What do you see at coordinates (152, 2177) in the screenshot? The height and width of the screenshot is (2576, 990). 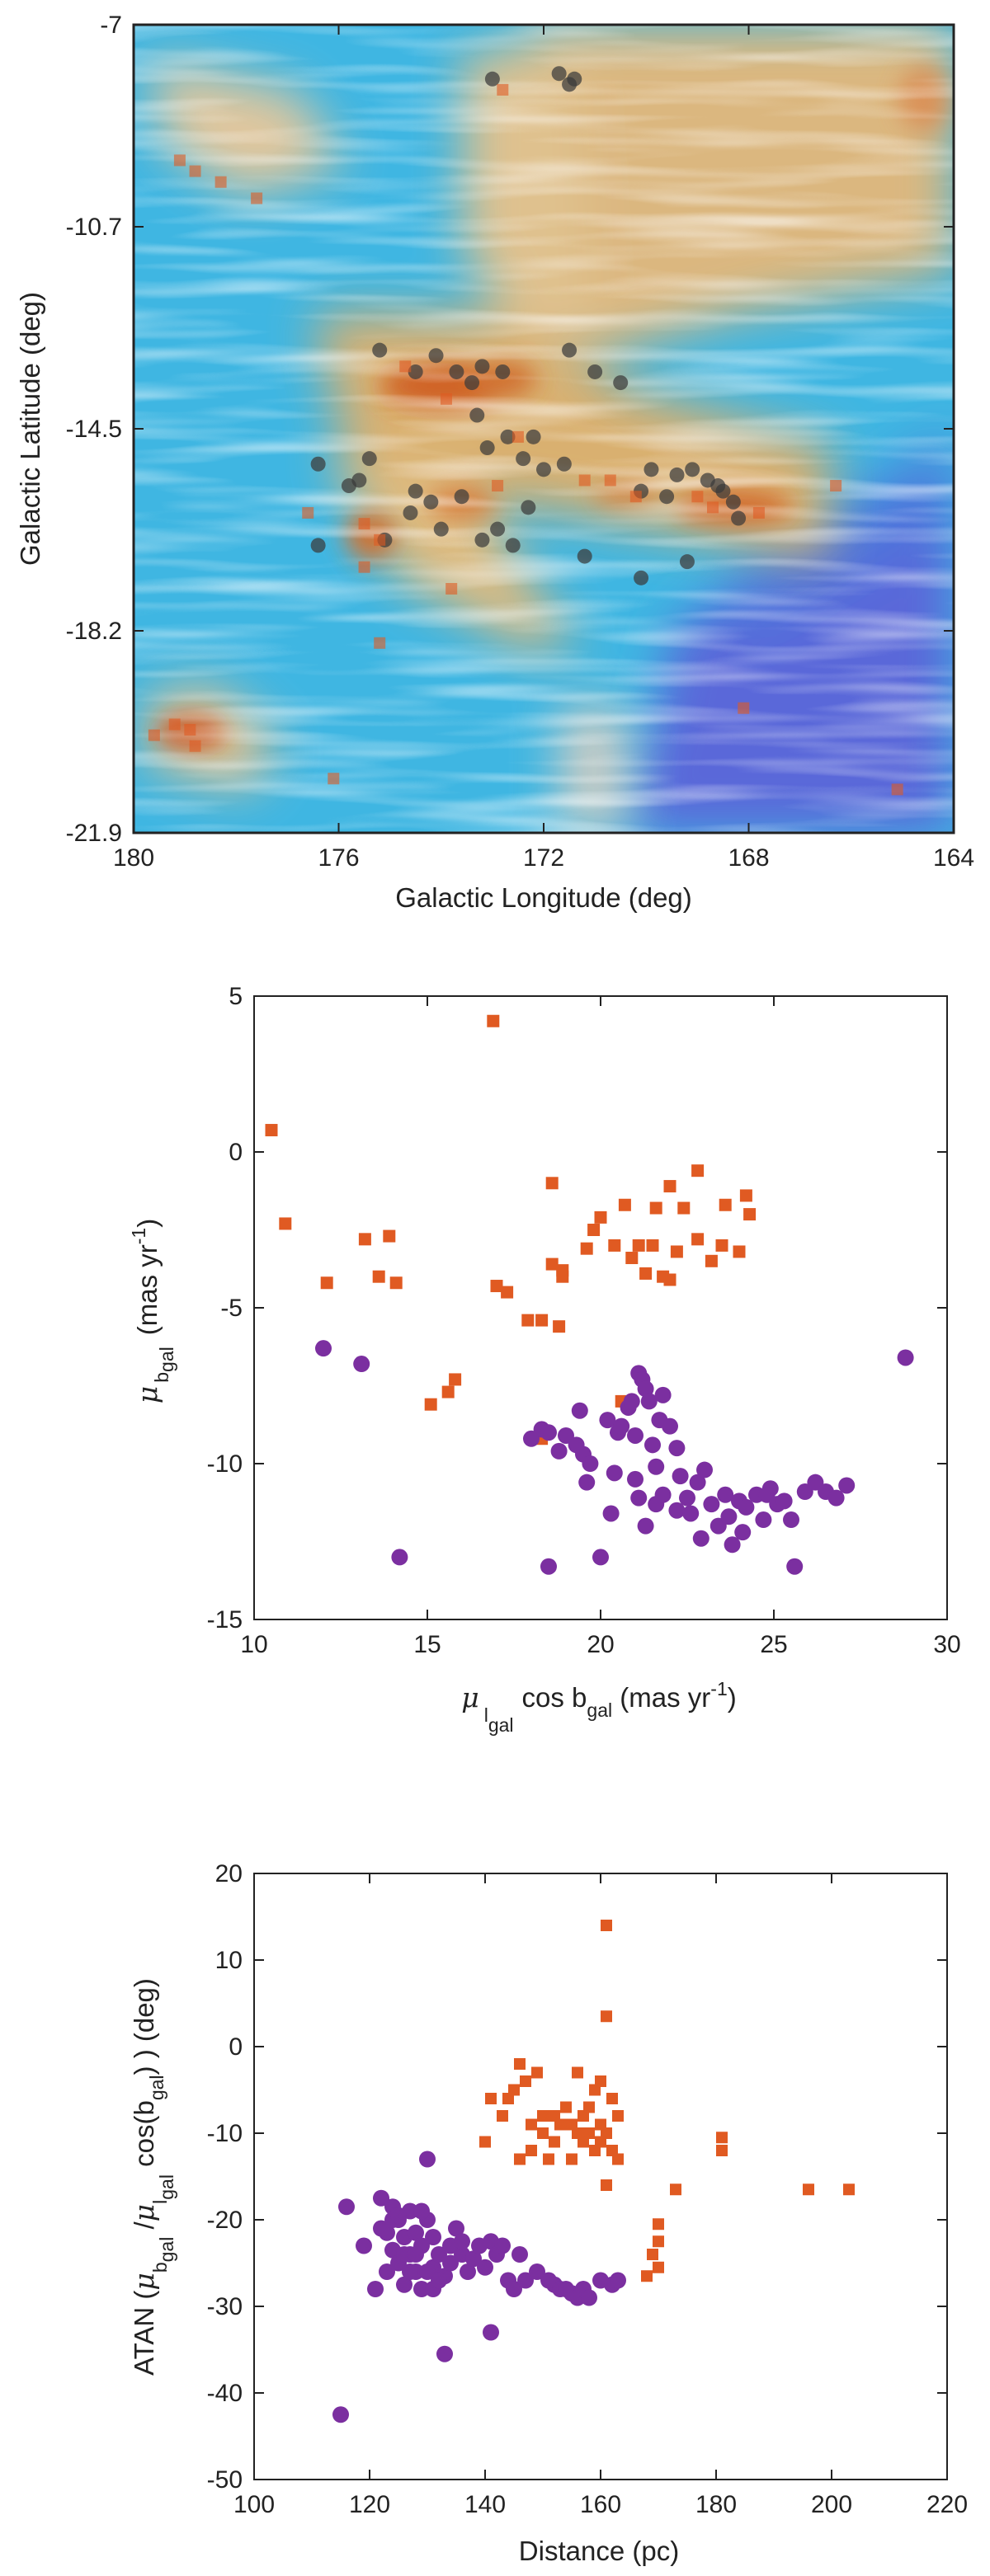 I see `ad-y-axis-label: ATAN (μbgal /μlgal cos(bgal) ) (deg)` at bounding box center [152, 2177].